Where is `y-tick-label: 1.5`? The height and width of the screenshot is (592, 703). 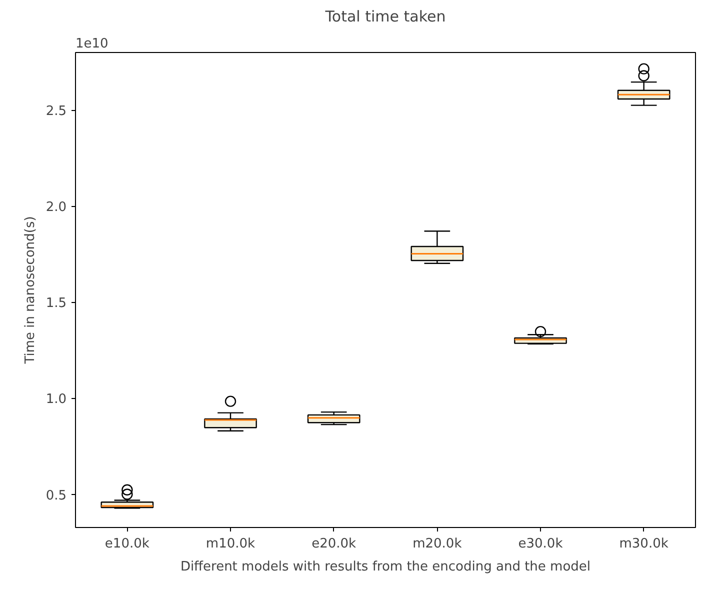 y-tick-label: 1.5 is located at coordinates (56, 304).